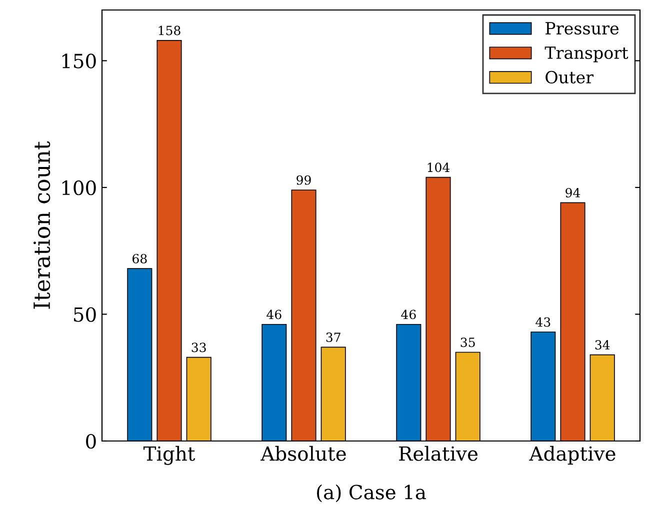  Describe the element at coordinates (303, 180) in the screenshot. I see `data-label: 99` at that location.